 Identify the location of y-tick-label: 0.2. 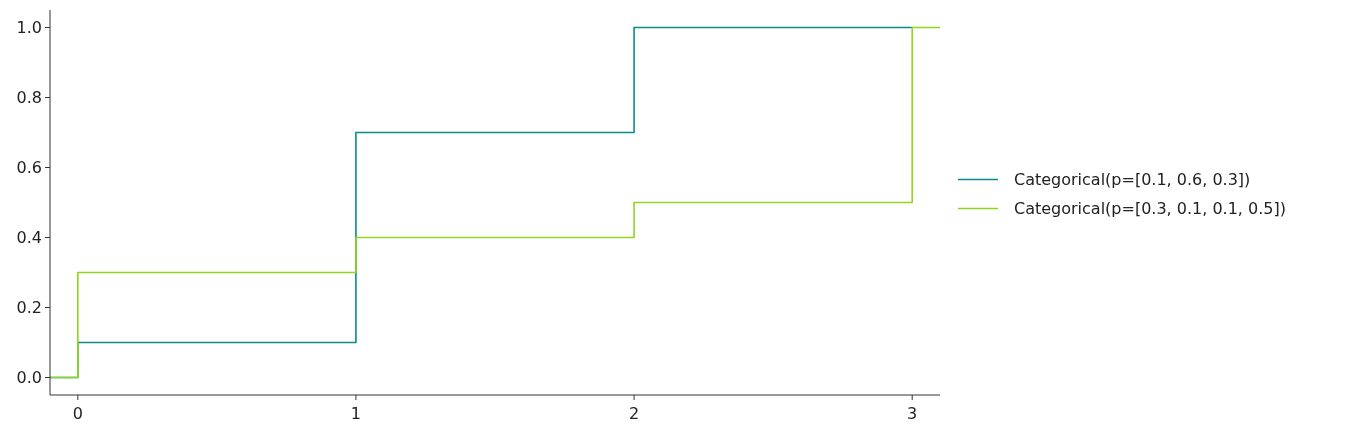
(29, 308).